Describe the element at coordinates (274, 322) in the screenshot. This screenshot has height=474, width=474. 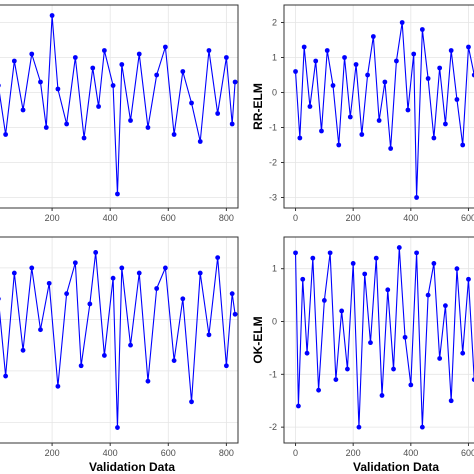
I see `y-tick-label: 0` at that location.